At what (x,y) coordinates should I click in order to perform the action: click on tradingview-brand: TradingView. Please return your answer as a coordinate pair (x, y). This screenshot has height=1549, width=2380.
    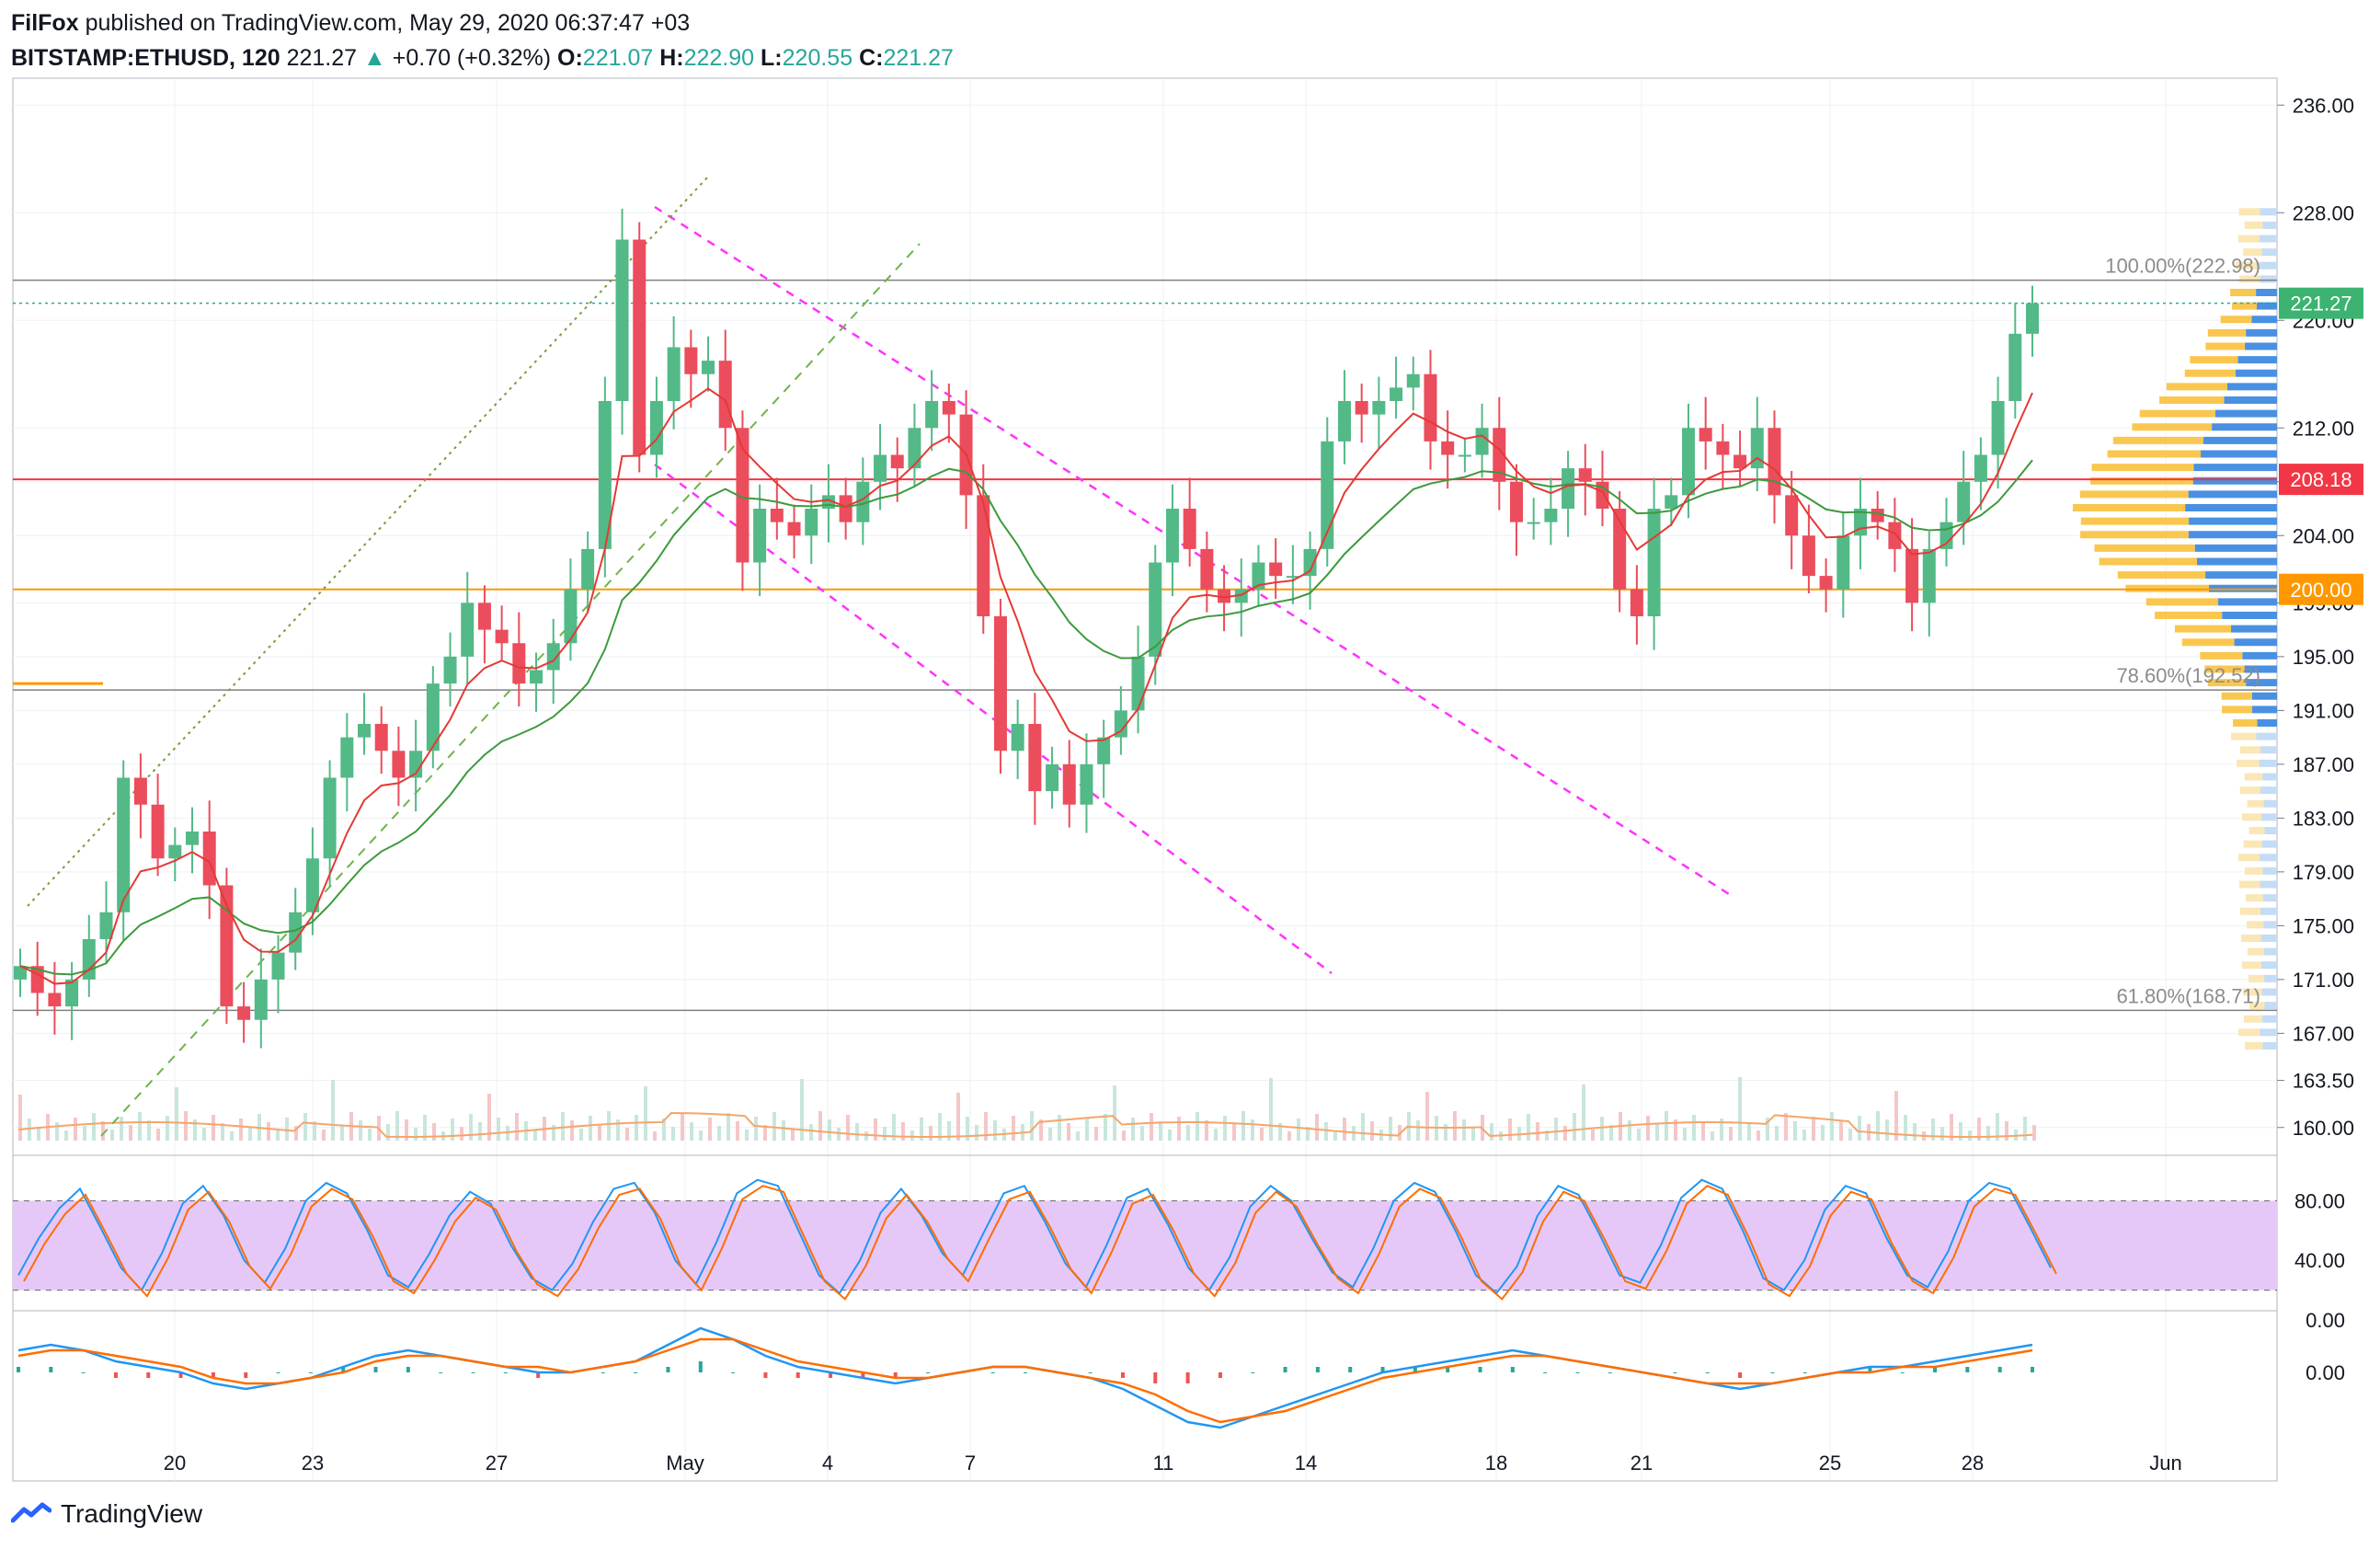
    Looking at the image, I should click on (132, 1513).